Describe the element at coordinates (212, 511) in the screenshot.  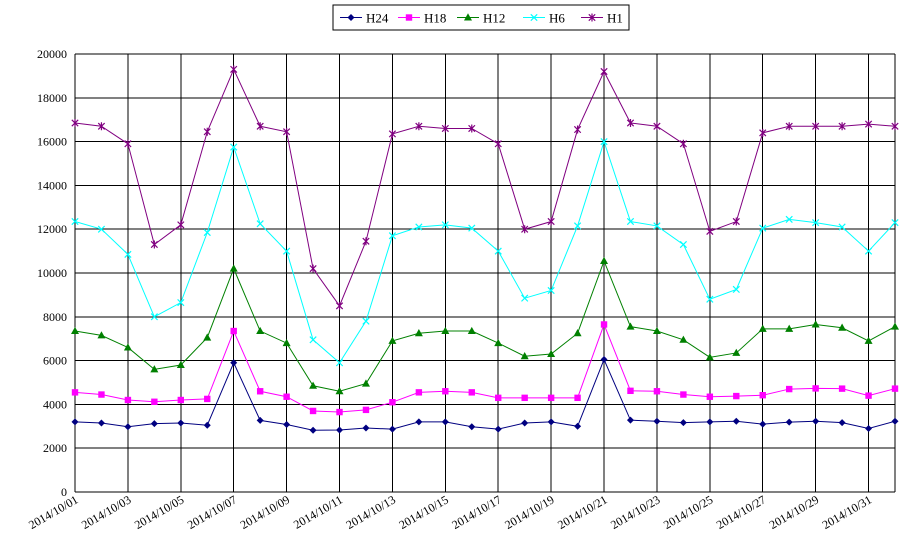
I see `x-tick-label: 2014/10/07` at that location.